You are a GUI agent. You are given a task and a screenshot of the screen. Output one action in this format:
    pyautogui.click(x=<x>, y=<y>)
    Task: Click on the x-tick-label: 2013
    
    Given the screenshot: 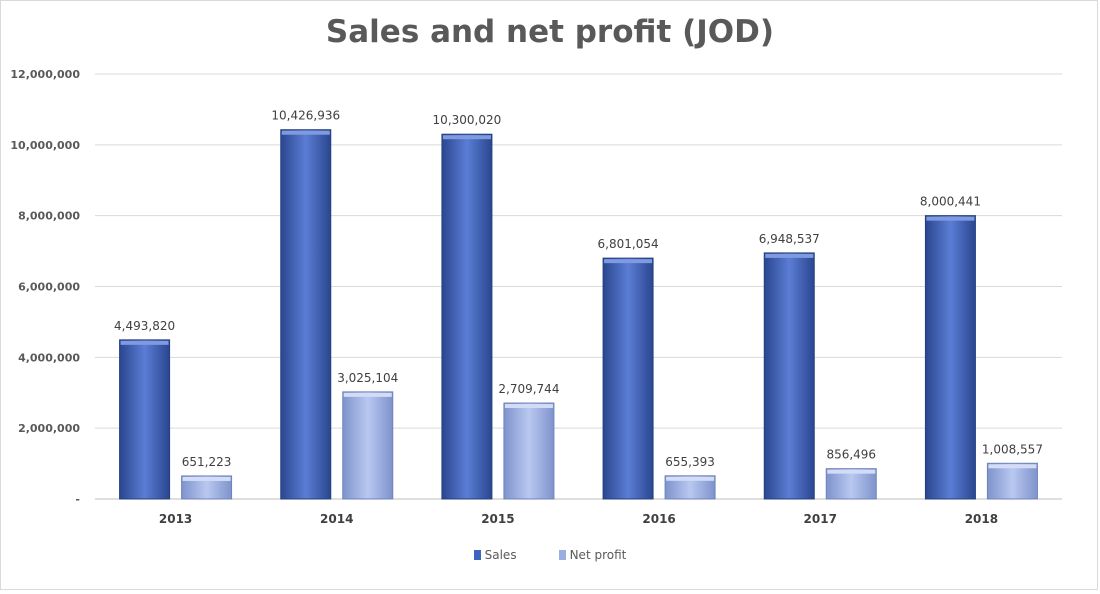 What is the action you would take?
    pyautogui.click(x=175, y=519)
    